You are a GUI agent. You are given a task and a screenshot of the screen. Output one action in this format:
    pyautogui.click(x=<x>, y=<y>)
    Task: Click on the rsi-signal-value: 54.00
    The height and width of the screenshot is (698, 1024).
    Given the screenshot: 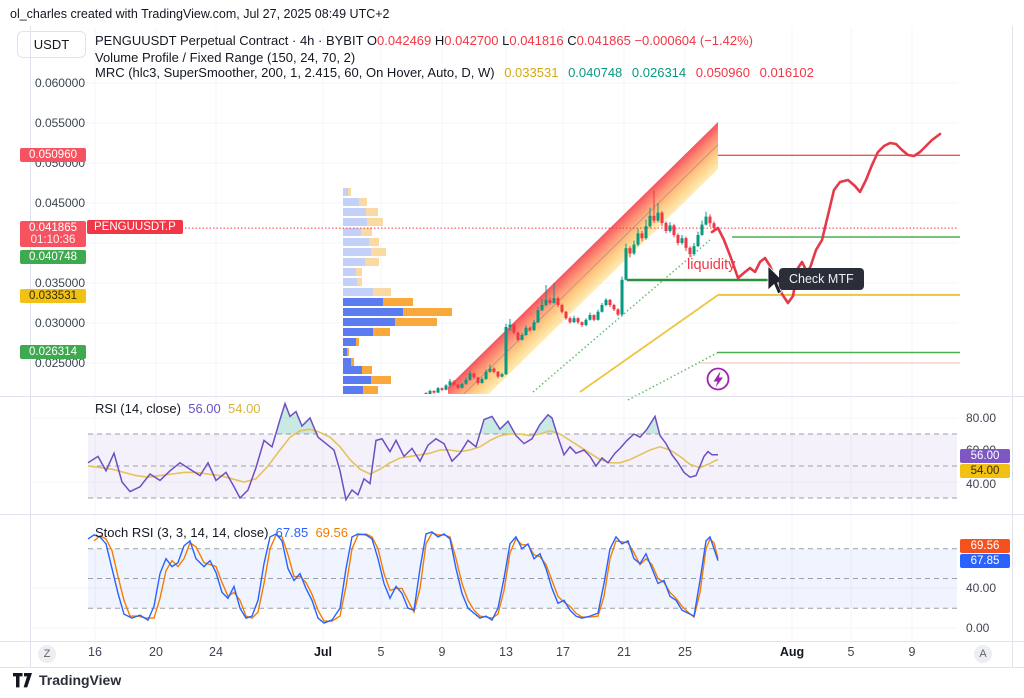 What is the action you would take?
    pyautogui.click(x=244, y=408)
    